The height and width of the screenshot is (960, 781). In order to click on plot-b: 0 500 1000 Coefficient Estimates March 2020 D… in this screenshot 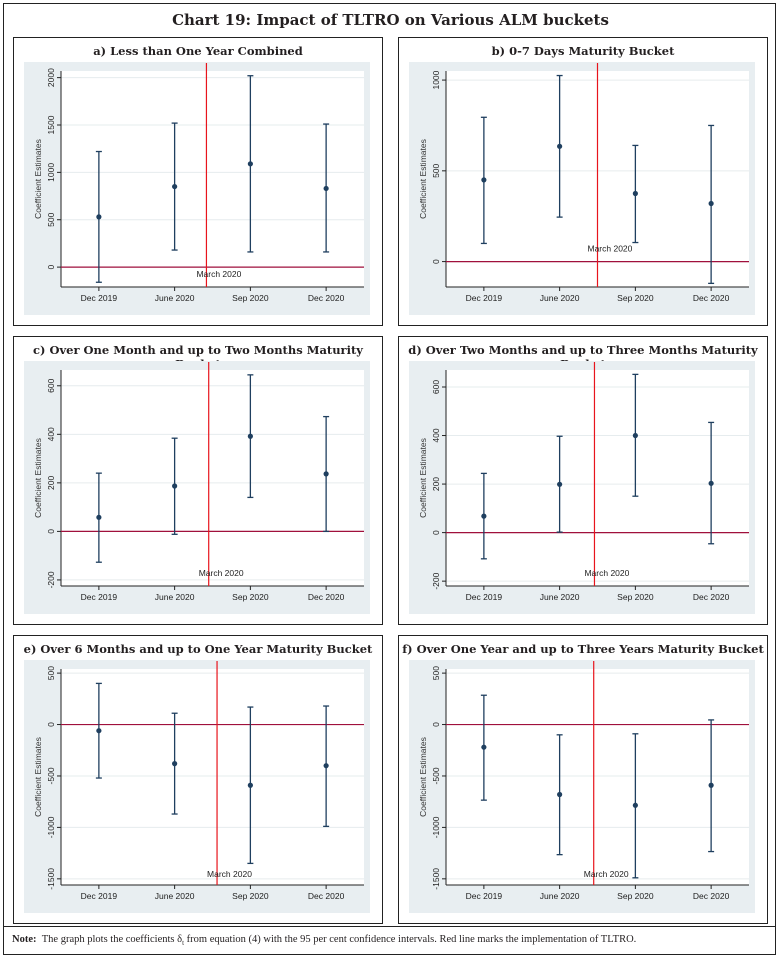, I will do `click(582, 188)`.